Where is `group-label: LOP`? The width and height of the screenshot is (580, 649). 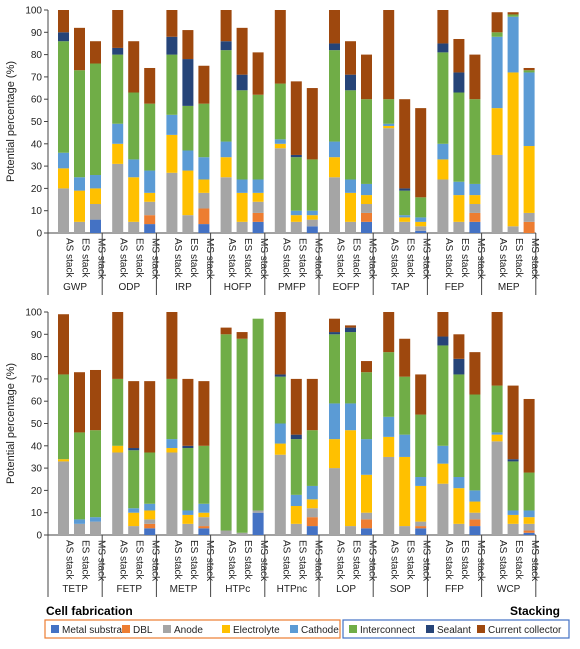 group-label: LOP is located at coordinates (346, 589).